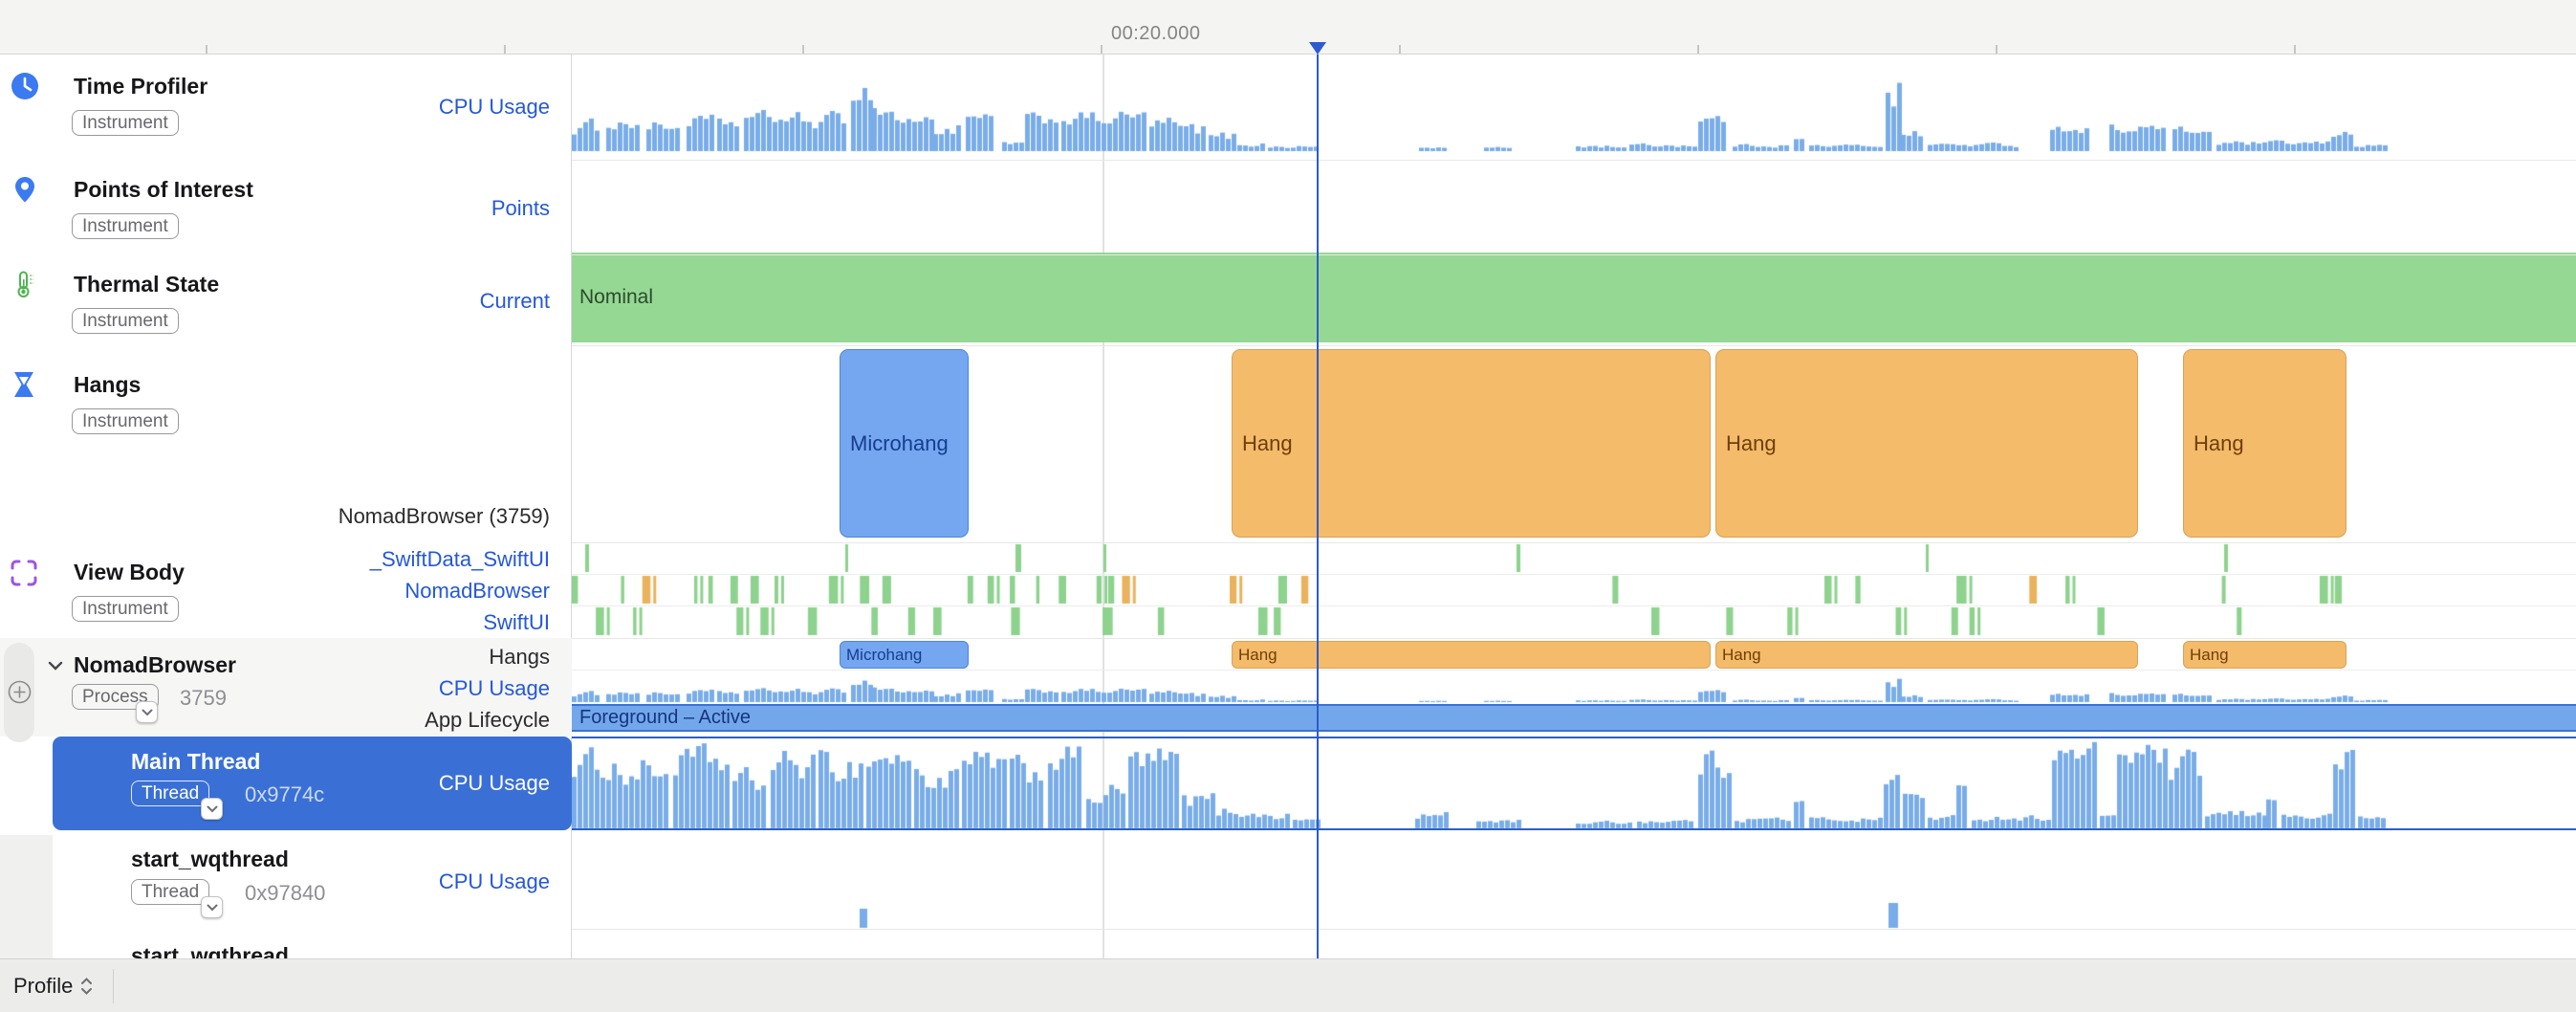  What do you see at coordinates (1317, 48) in the screenshot?
I see `playhead-handle-icon` at bounding box center [1317, 48].